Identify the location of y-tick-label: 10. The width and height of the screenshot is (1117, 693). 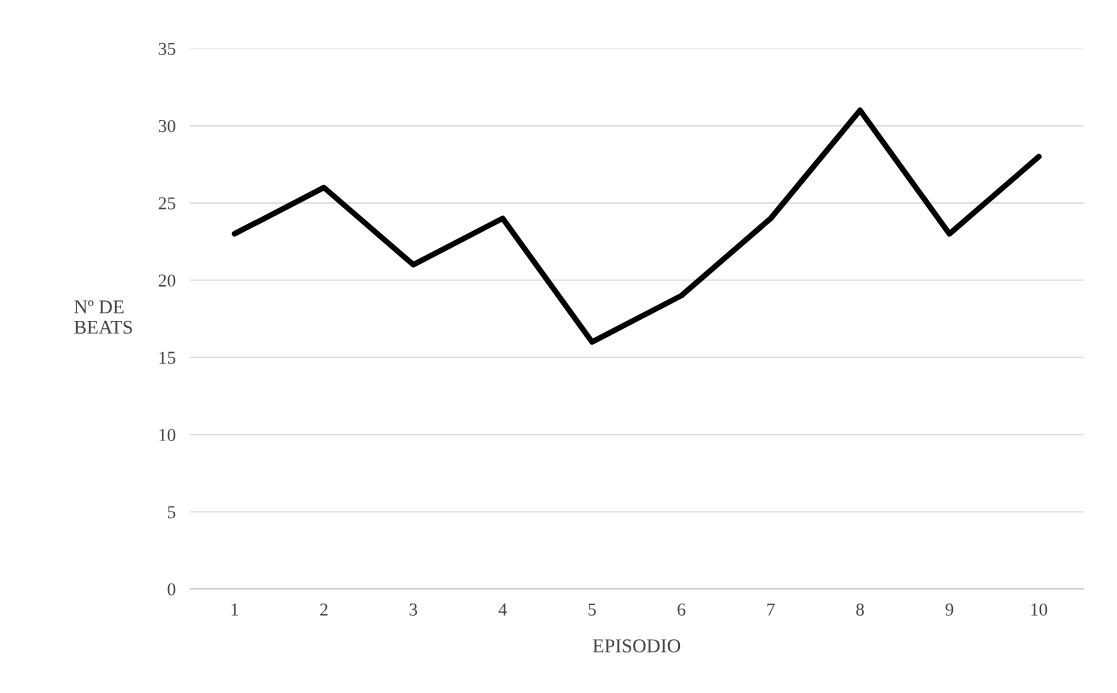
(167, 435).